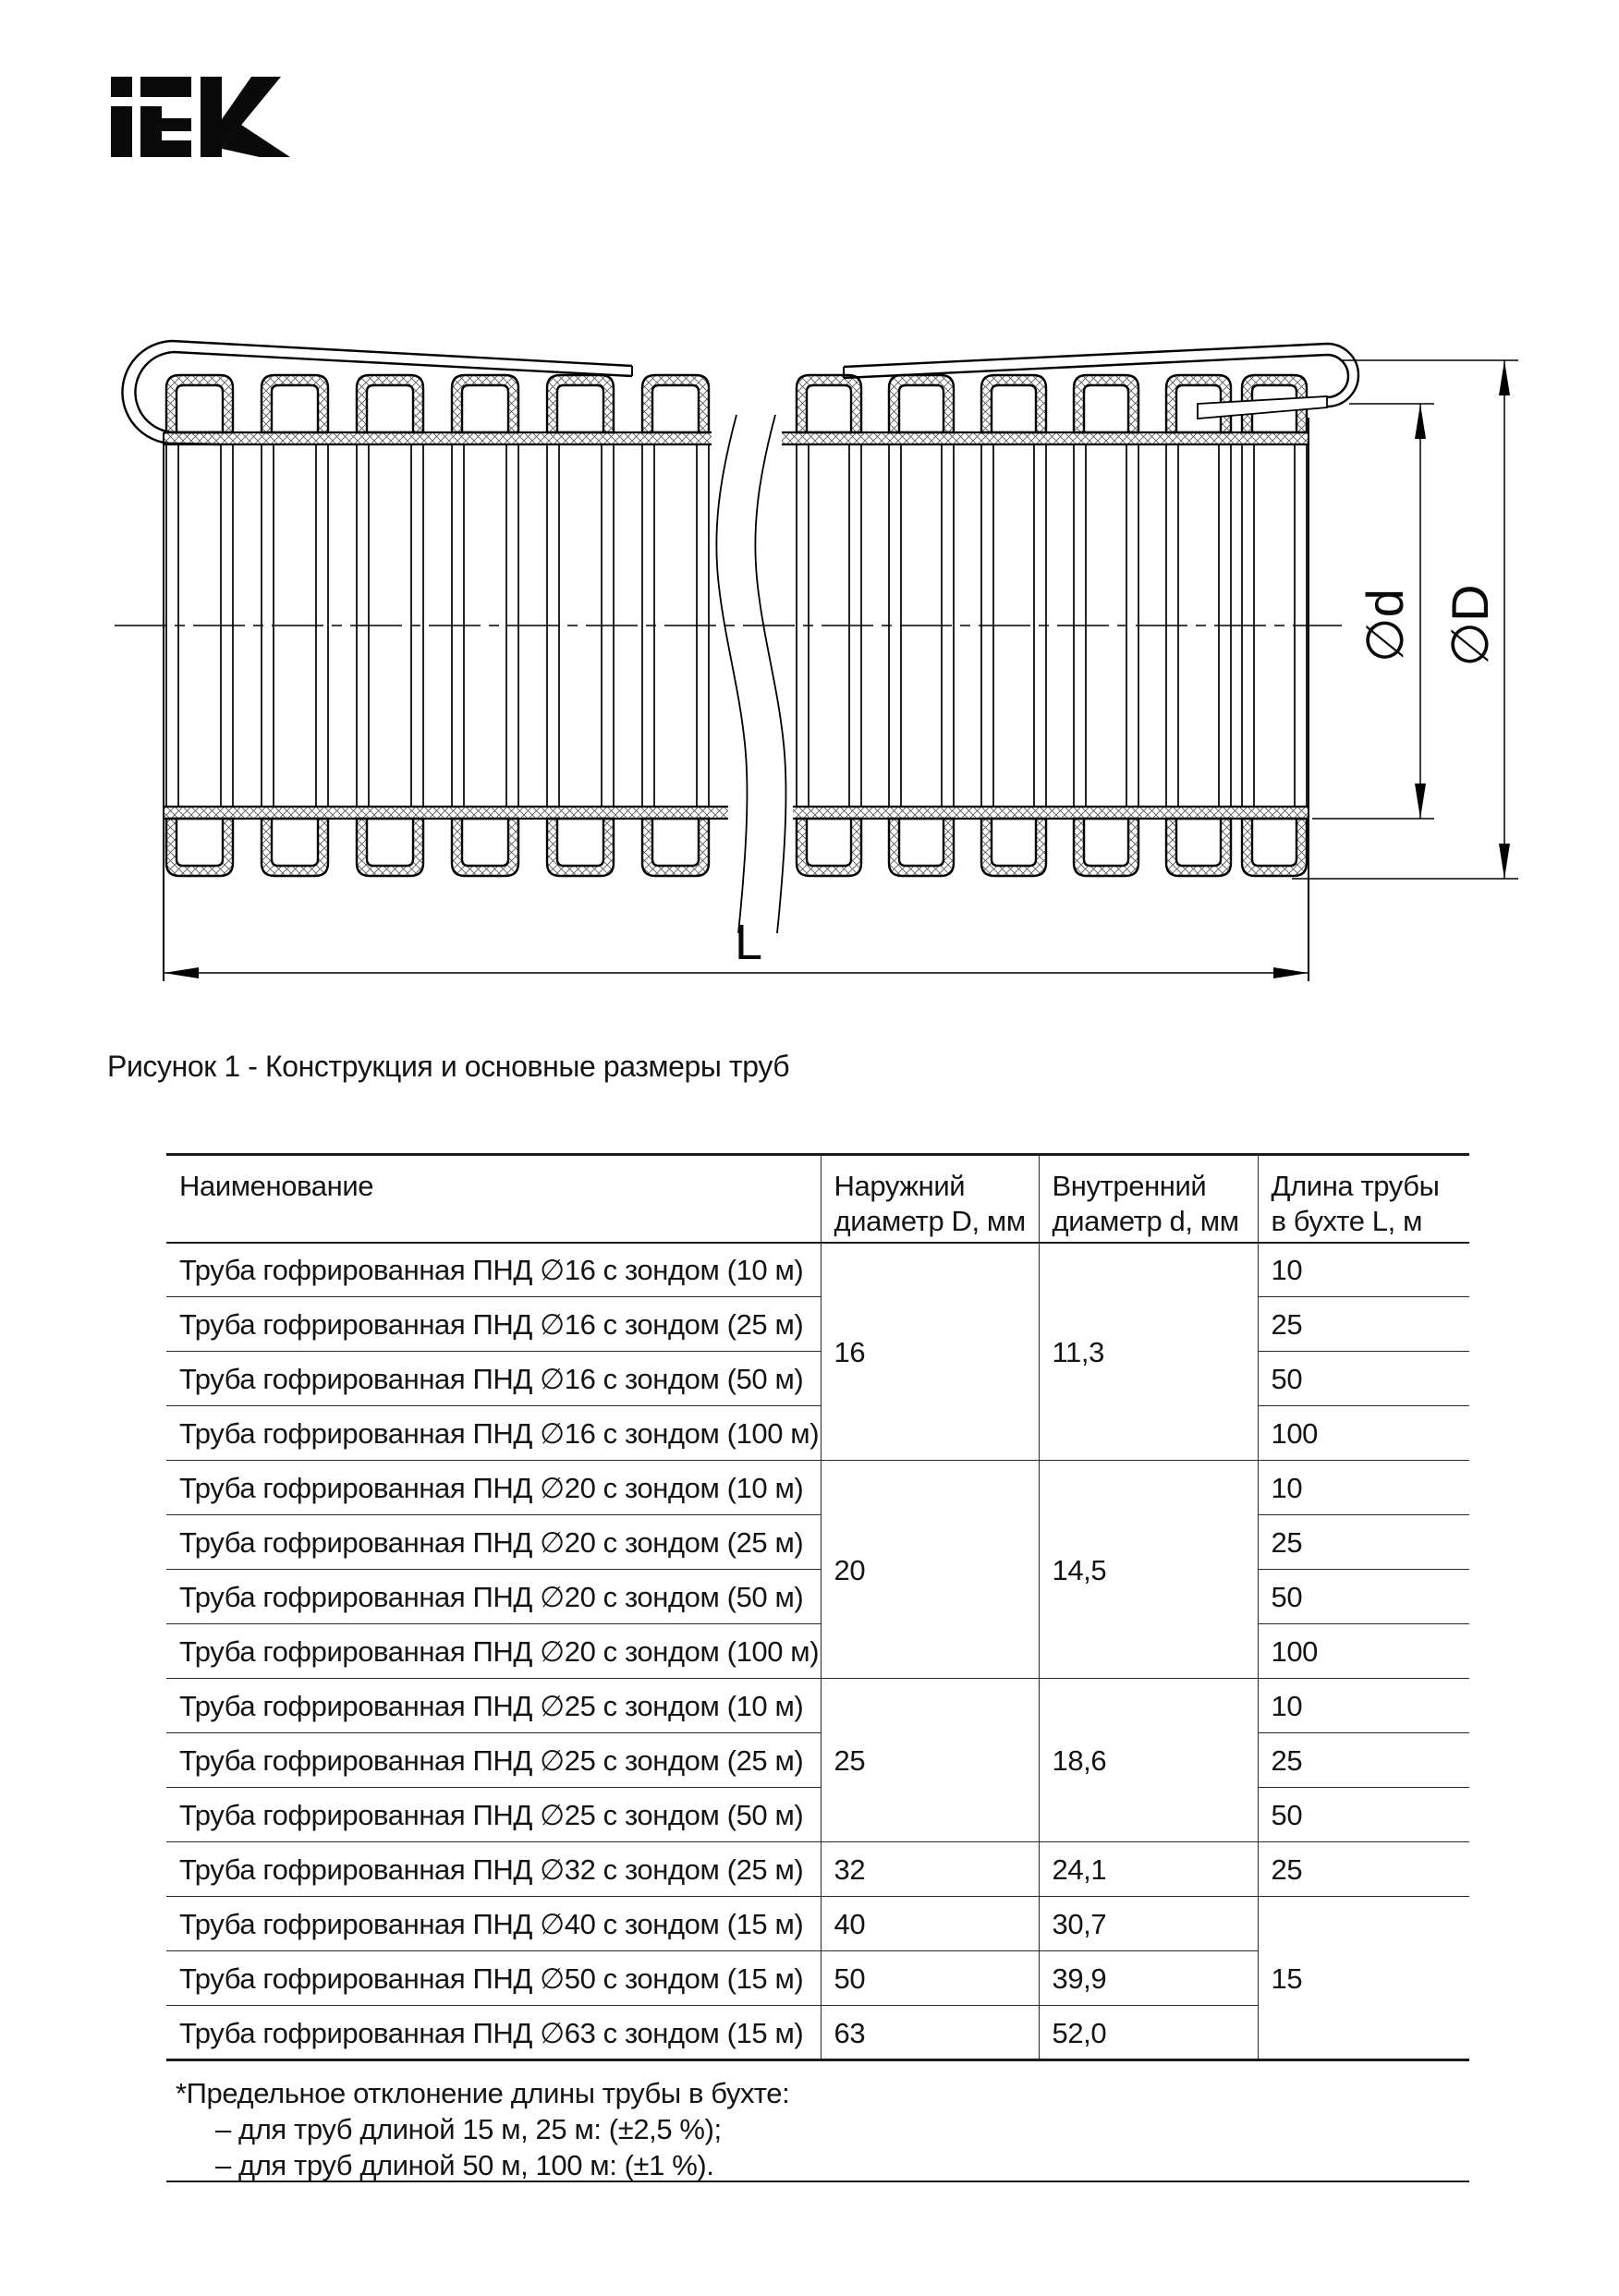  What do you see at coordinates (1385, 625) in the screenshot?
I see `dimension-label-inner-diameter: ∅d` at bounding box center [1385, 625].